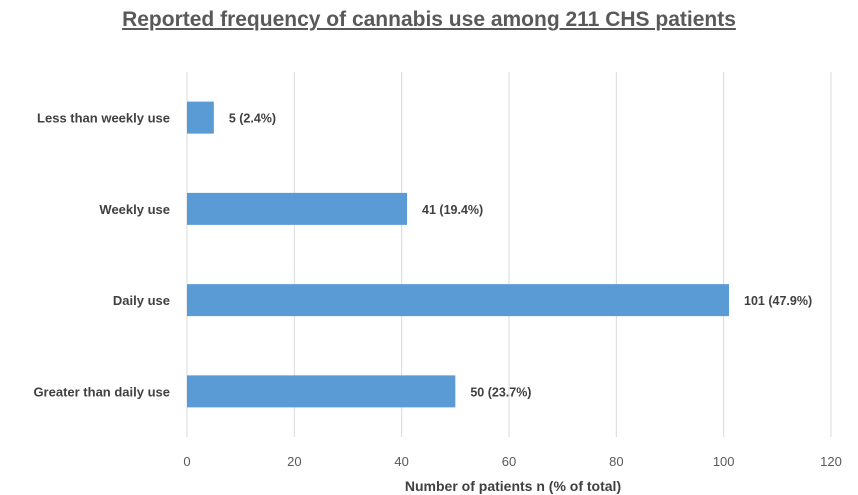 The height and width of the screenshot is (495, 858). Describe the element at coordinates (452, 210) in the screenshot. I see `data-label-1: 41 (19.4%)` at that location.